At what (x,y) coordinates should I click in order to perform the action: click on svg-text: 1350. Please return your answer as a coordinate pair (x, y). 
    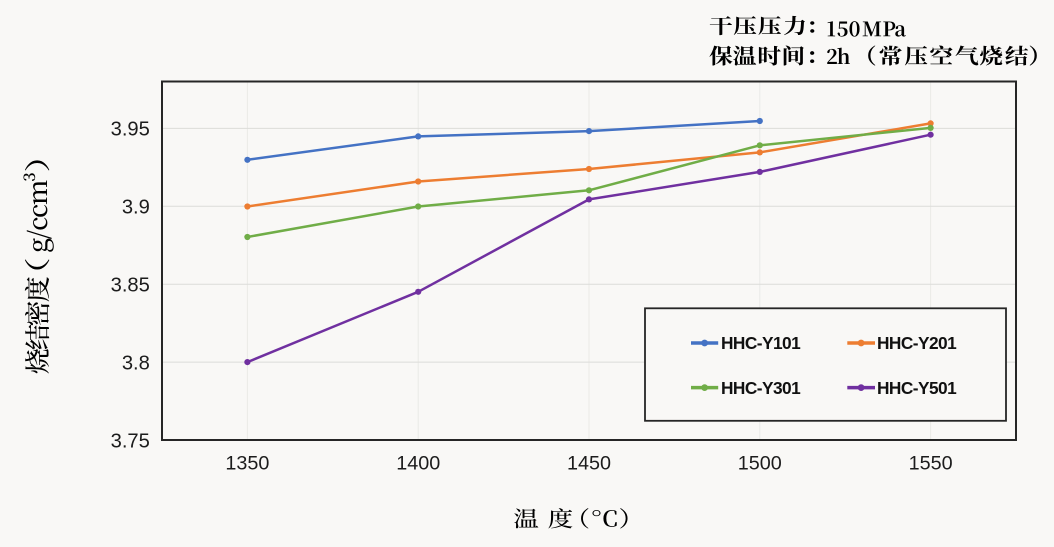
    Looking at the image, I should click on (247, 464).